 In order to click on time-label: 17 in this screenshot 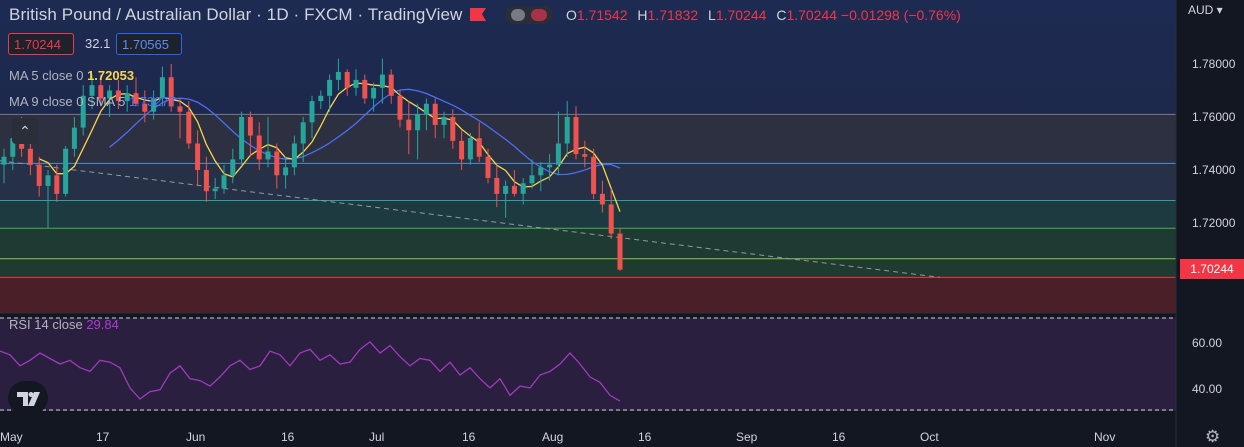, I will do `click(103, 437)`.